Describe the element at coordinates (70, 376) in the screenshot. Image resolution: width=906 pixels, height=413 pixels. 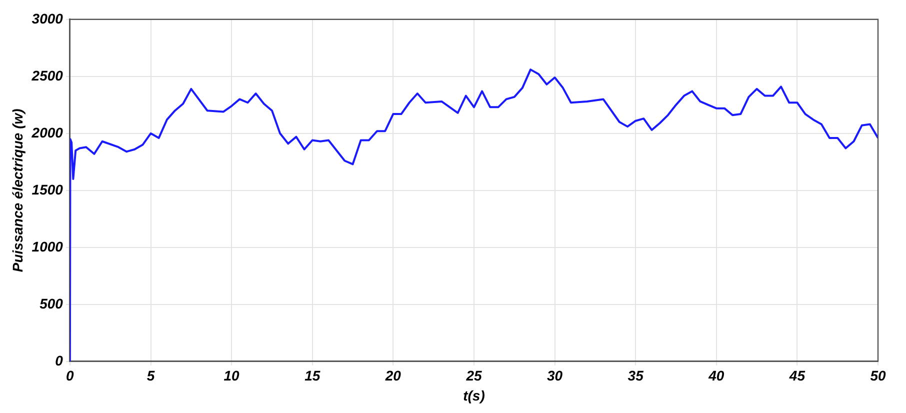
I see `x-tick-label: 0` at that location.